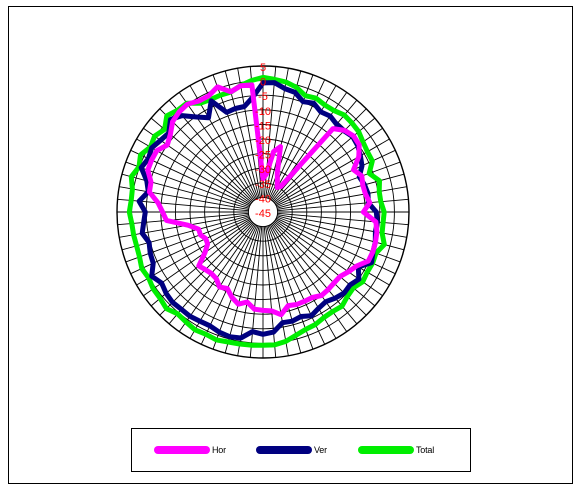  What do you see at coordinates (263, 141) in the screenshot?
I see `radial-tick-label: -20` at bounding box center [263, 141].